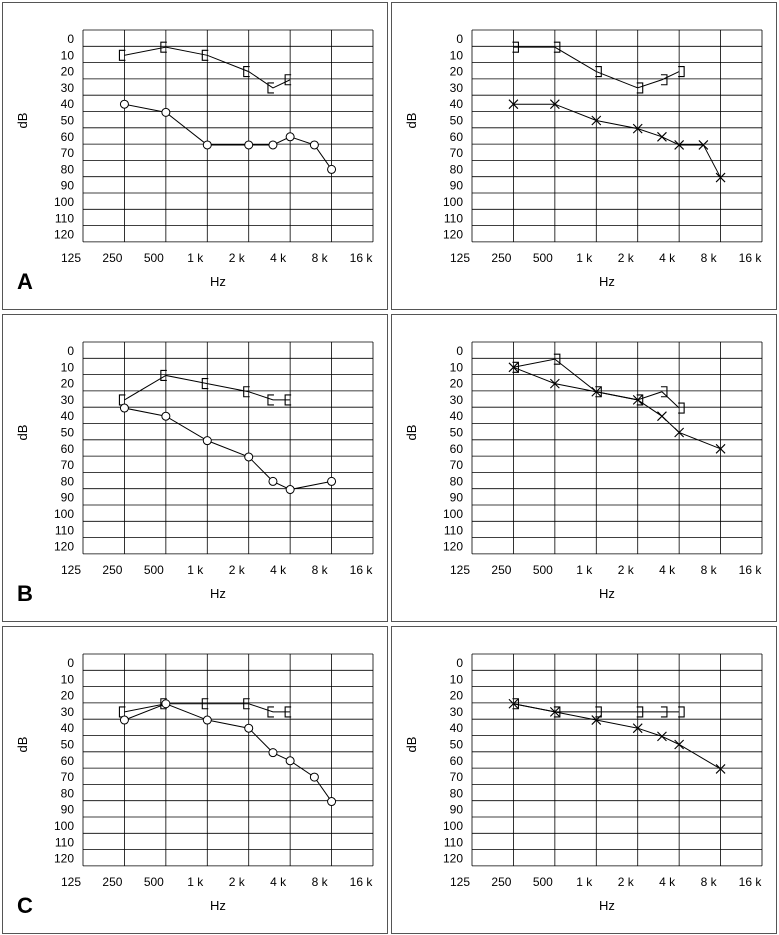 Image resolution: width=779 pixels, height=935 pixels. I want to click on y-tick-label: 90, so click(457, 810).